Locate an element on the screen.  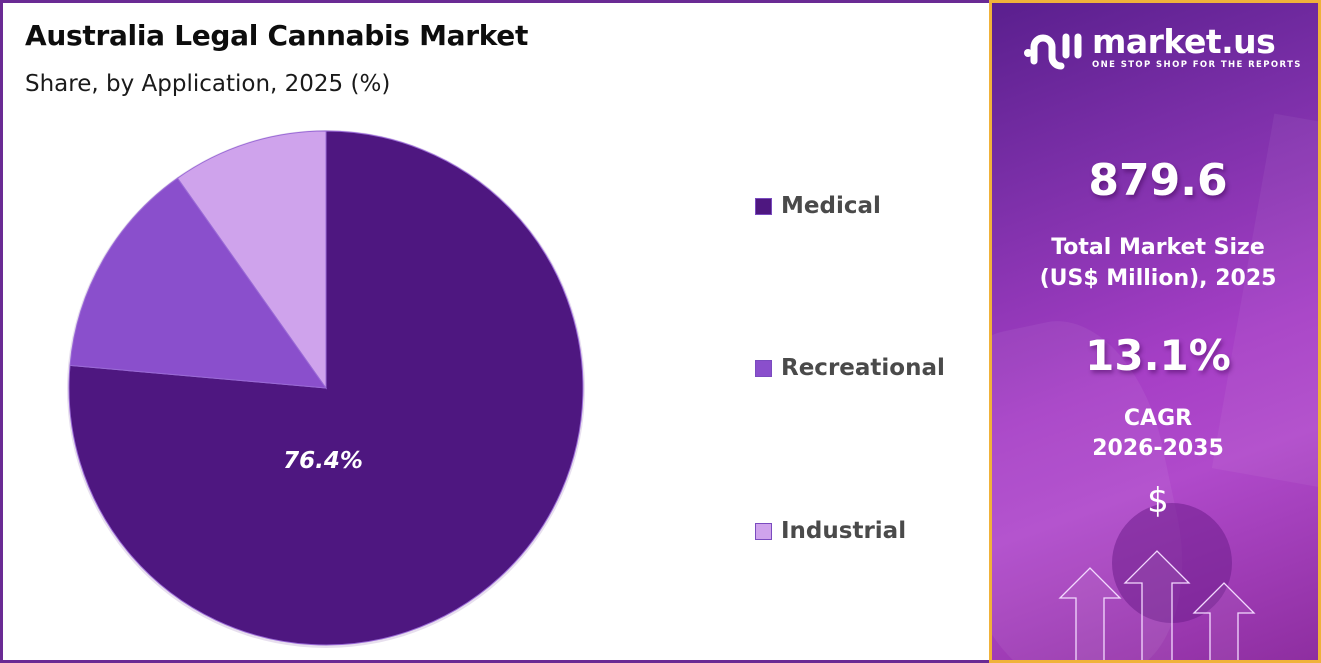
cagr-label-line1: CAGR is located at coordinates (1158, 418).